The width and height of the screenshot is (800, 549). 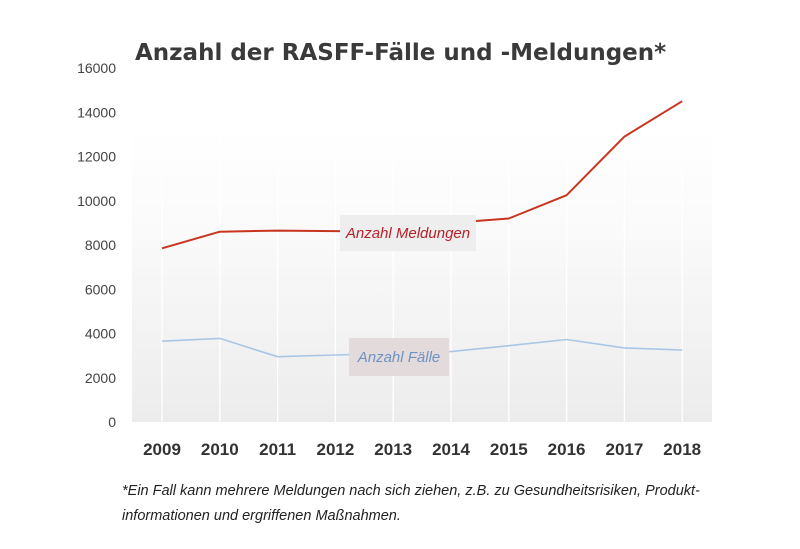 What do you see at coordinates (96, 157) in the screenshot?
I see `y-tick-label: 12000` at bounding box center [96, 157].